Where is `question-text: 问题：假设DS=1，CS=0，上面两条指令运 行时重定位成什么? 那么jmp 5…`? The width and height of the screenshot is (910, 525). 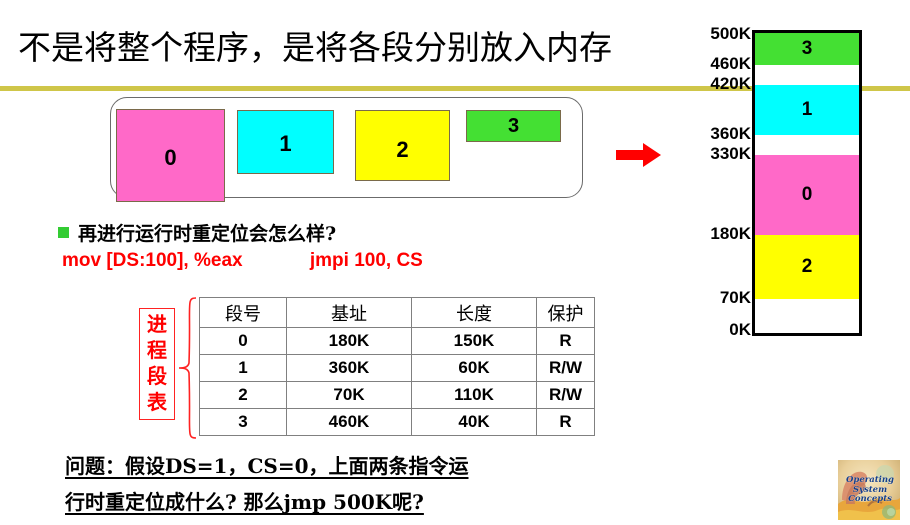 question-text: 问题：假设DS=1，CS=0，上面两条指令运 行时重定位成什么? 那么jmp 5… is located at coordinates (365, 484).